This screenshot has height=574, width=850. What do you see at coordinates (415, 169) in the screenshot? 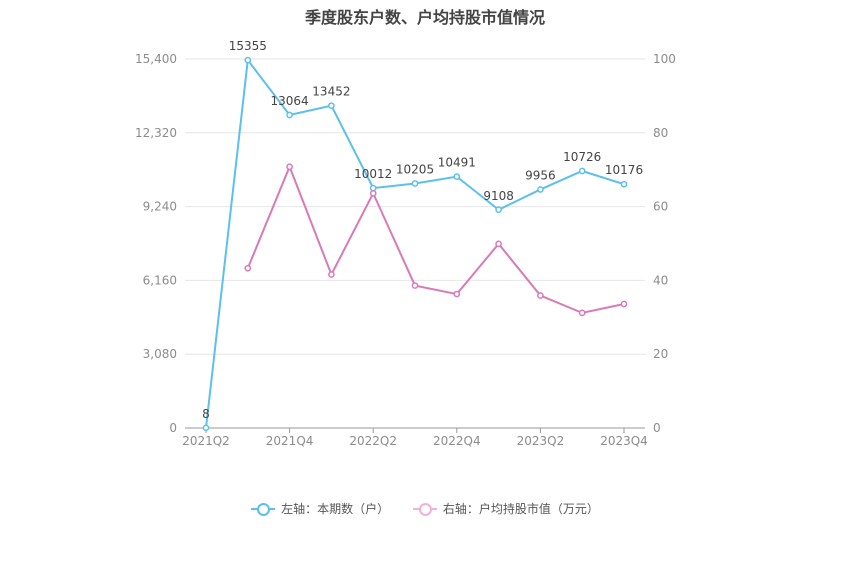
I see `data-label: 10205` at bounding box center [415, 169].